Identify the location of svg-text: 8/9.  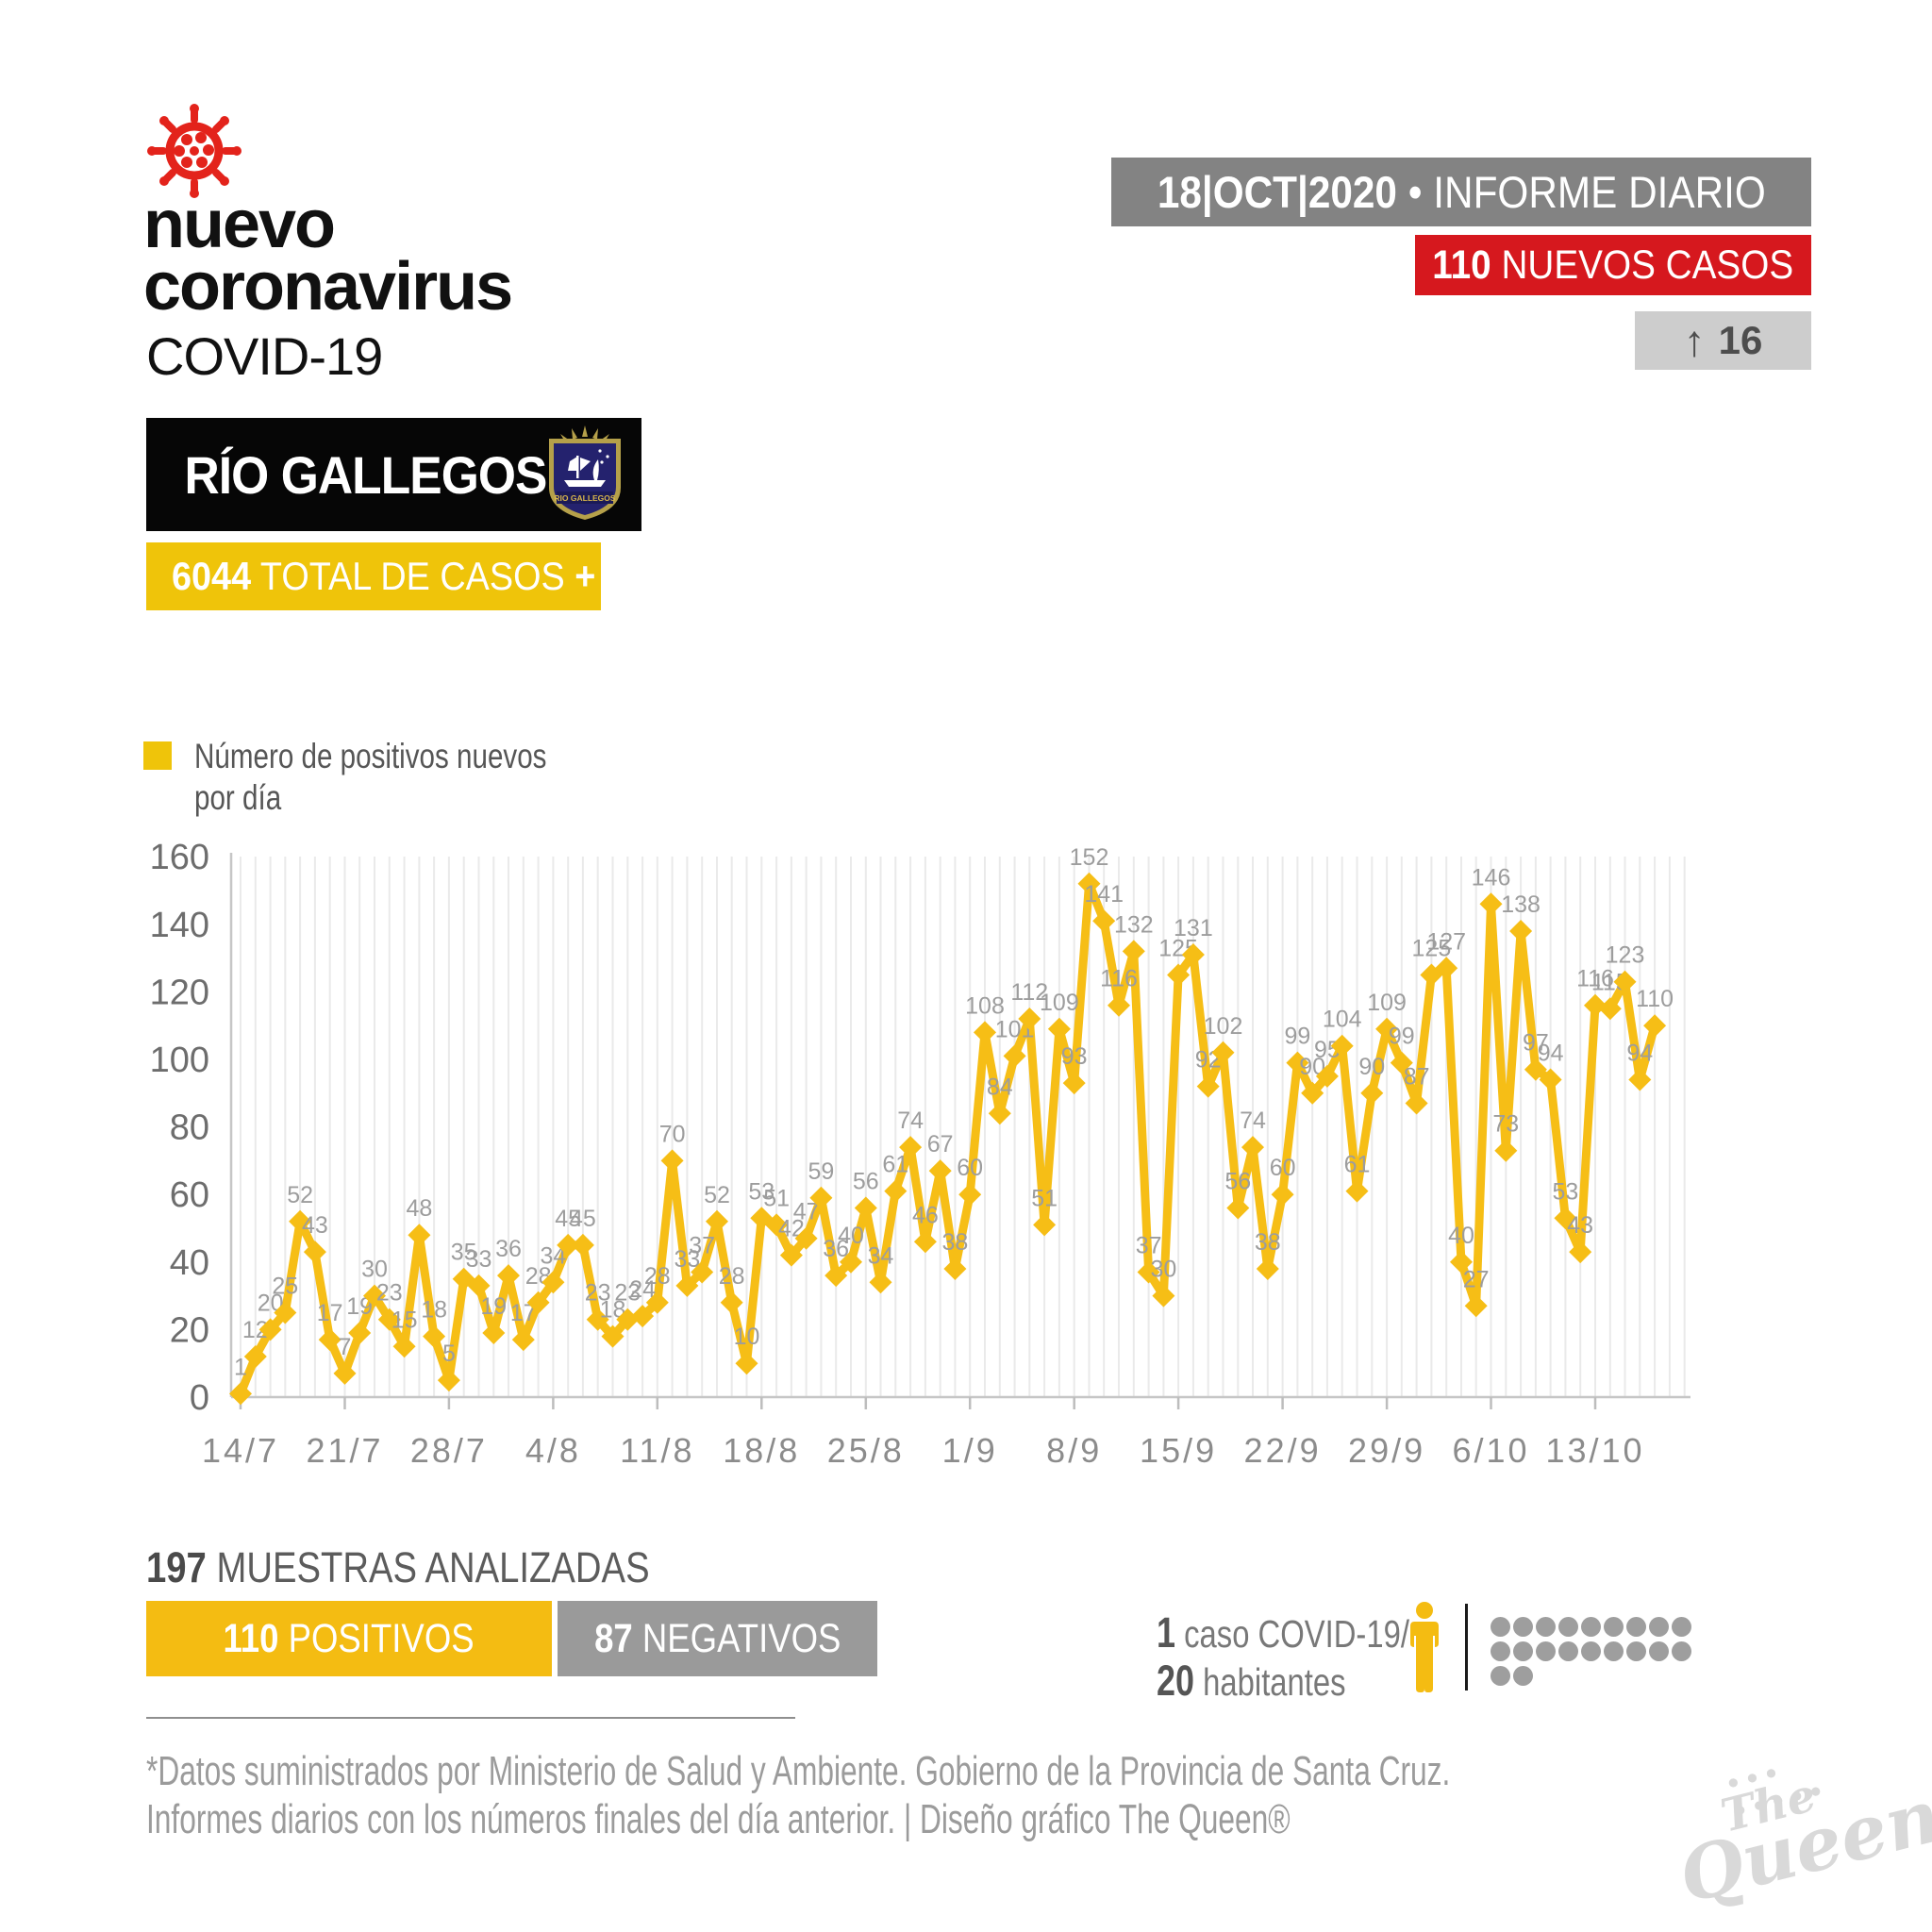
(1074, 1451).